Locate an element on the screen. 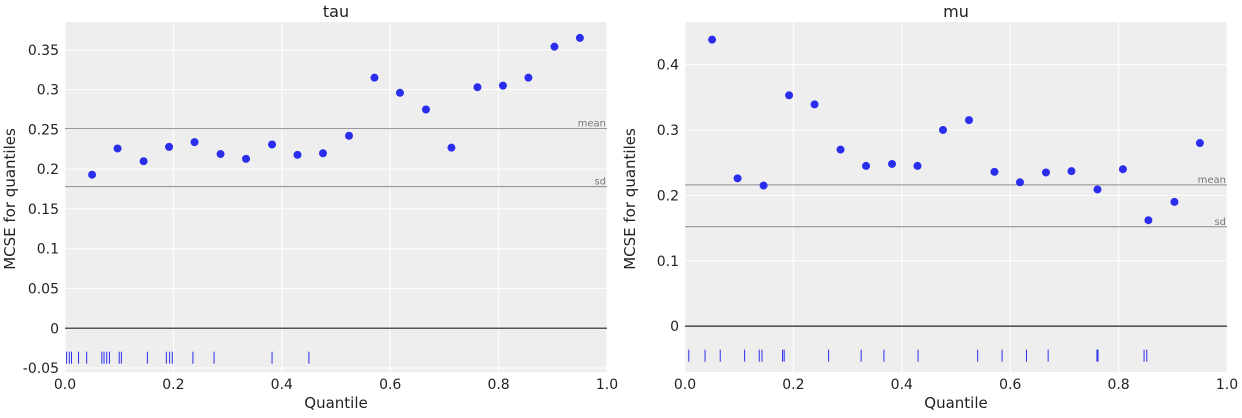 This screenshot has width=1242, height=418. y-tick-label: 0.05 is located at coordinates (43, 289).